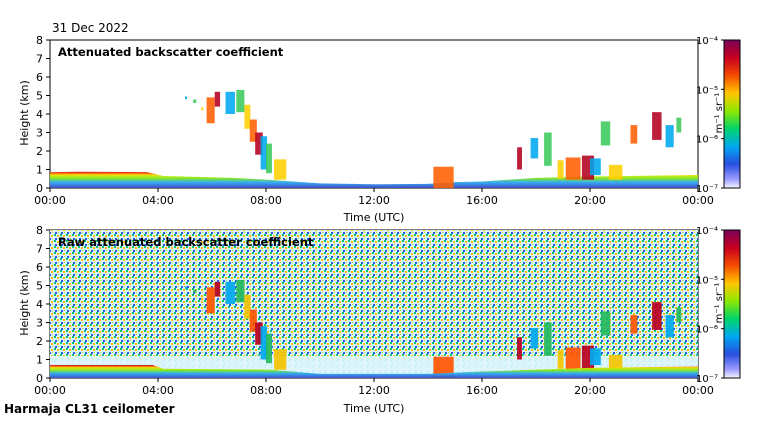  What do you see at coordinates (374, 408) in the screenshot?
I see `bottom-x-axis-label: Time (UTC)` at bounding box center [374, 408].